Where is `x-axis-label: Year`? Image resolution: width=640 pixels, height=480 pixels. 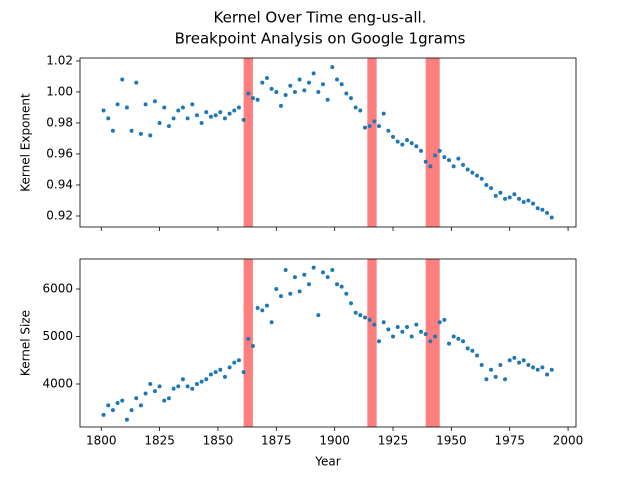
x-axis-label: Year is located at coordinates (327, 462).